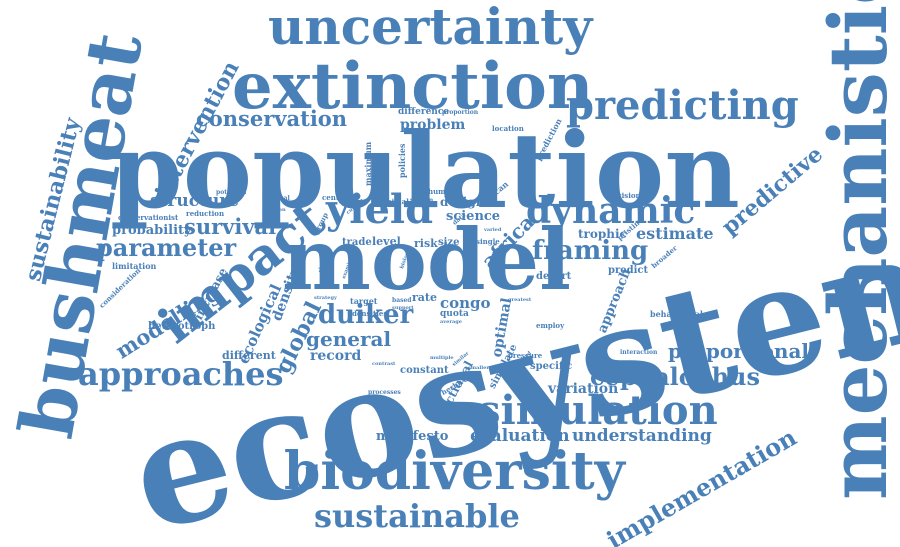 The image size is (900, 547). I want to click on word-rate: rate, so click(425, 297).